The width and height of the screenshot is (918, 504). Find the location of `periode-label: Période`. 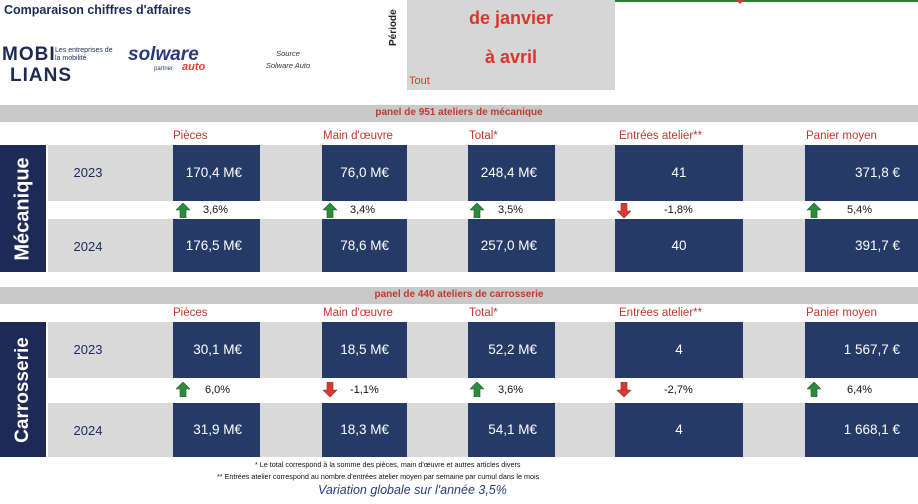

periode-label: Période is located at coordinates (393, 27).